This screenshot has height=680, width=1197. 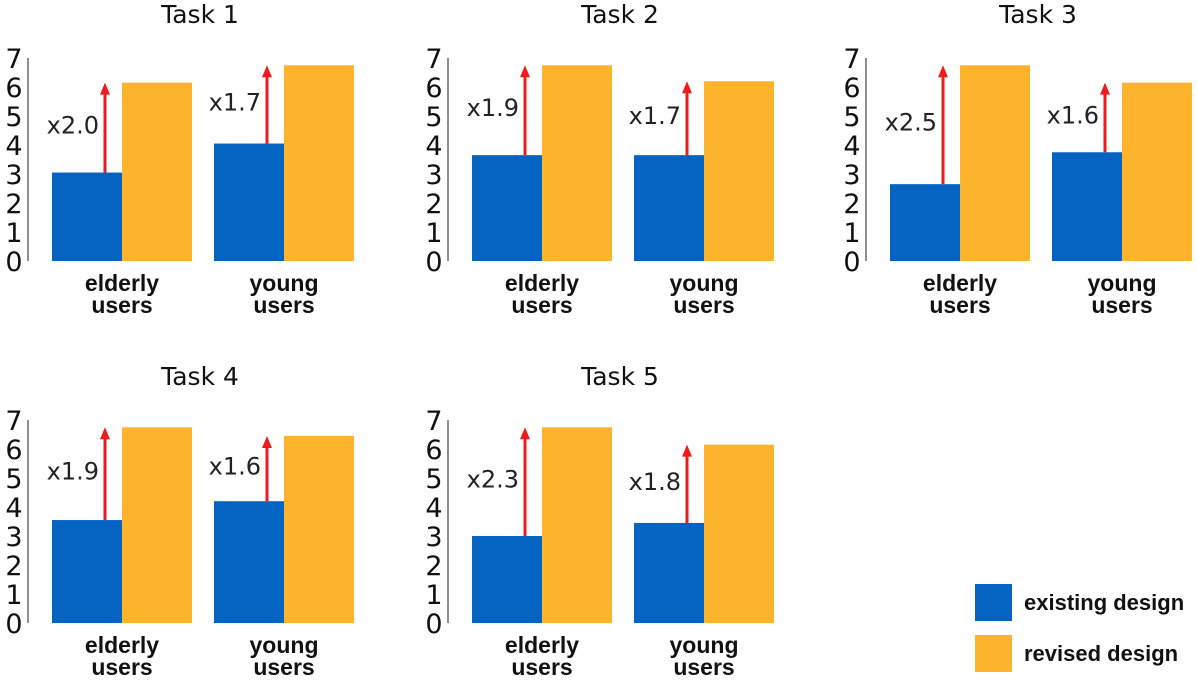 What do you see at coordinates (1104, 602) in the screenshot?
I see `legend-existing-label: existing design` at bounding box center [1104, 602].